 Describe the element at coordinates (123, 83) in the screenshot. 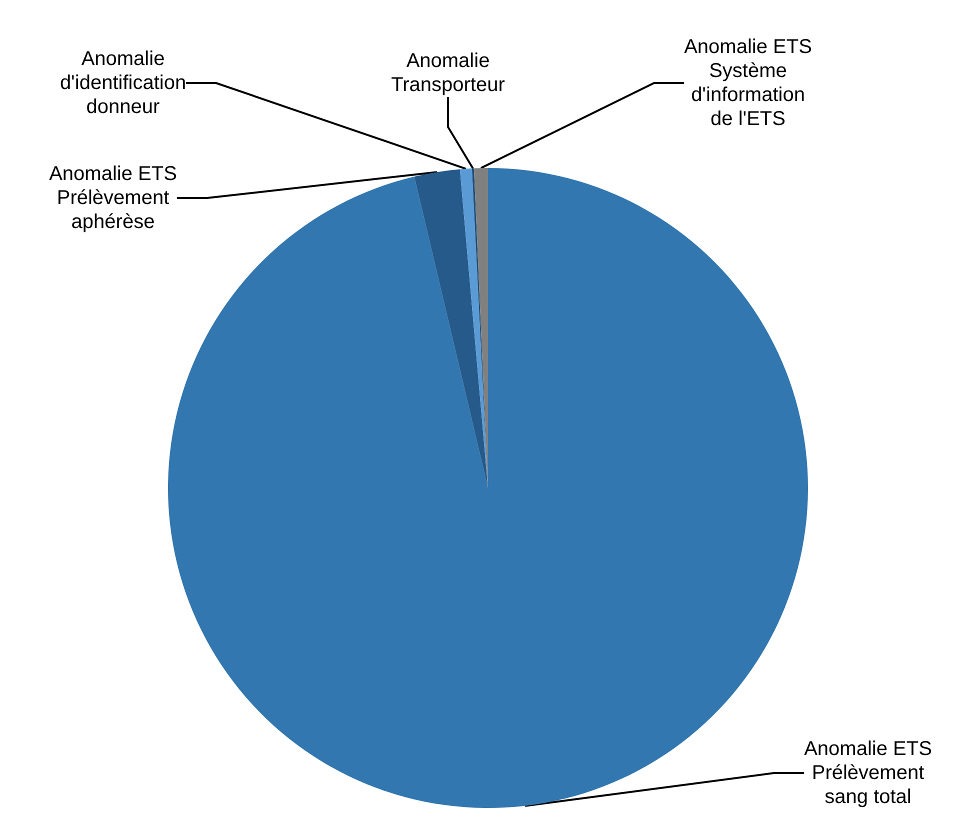

I see `slice-label: Anomalie d'identification donneur` at that location.